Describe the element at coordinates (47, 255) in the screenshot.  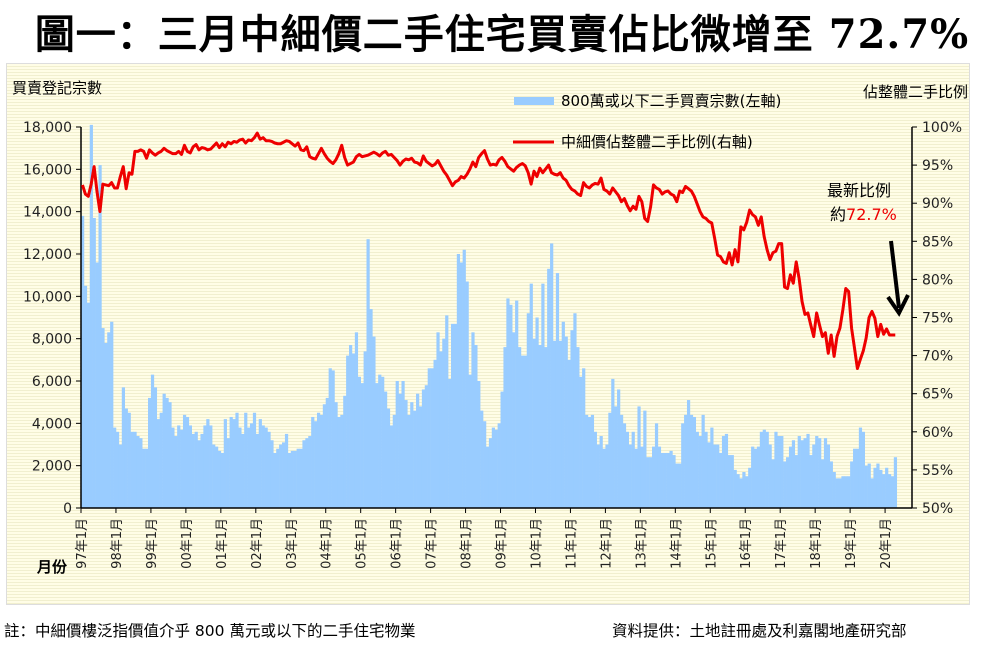
I see `left-tick-label: 12,000` at that location.